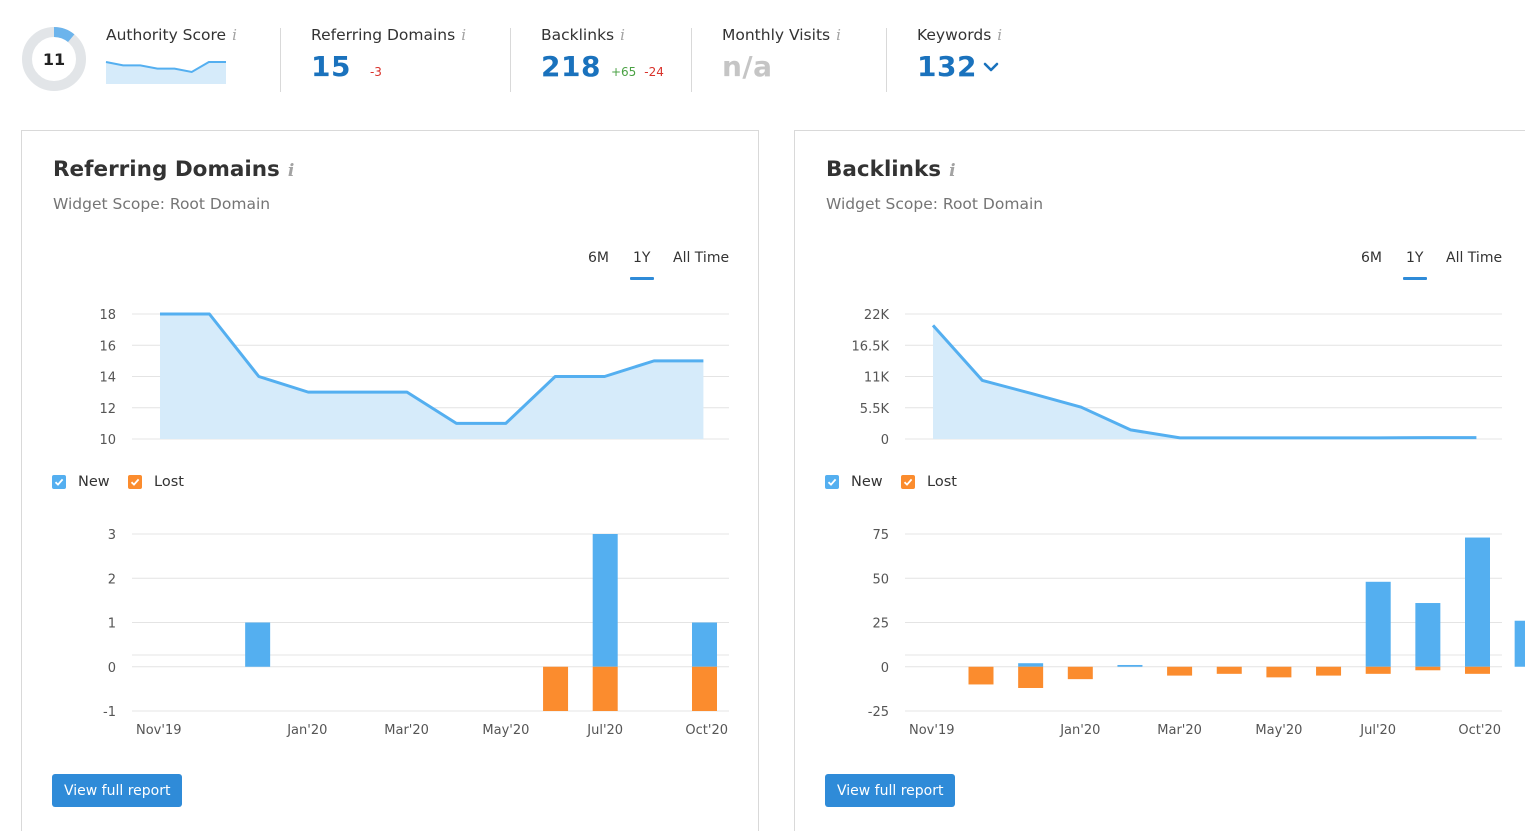  What do you see at coordinates (165, 72) in the screenshot?
I see `authority-score-sparkline` at bounding box center [165, 72].